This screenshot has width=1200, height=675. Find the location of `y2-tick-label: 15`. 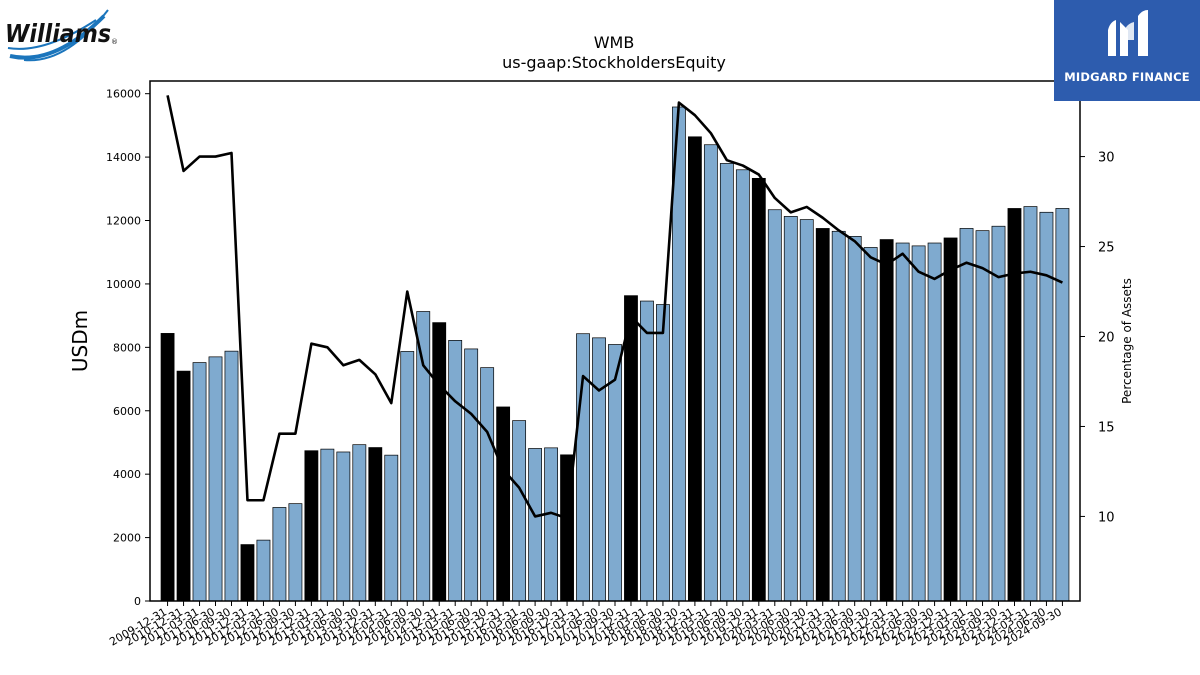

y2-tick-label: 15 is located at coordinates (1106, 427).